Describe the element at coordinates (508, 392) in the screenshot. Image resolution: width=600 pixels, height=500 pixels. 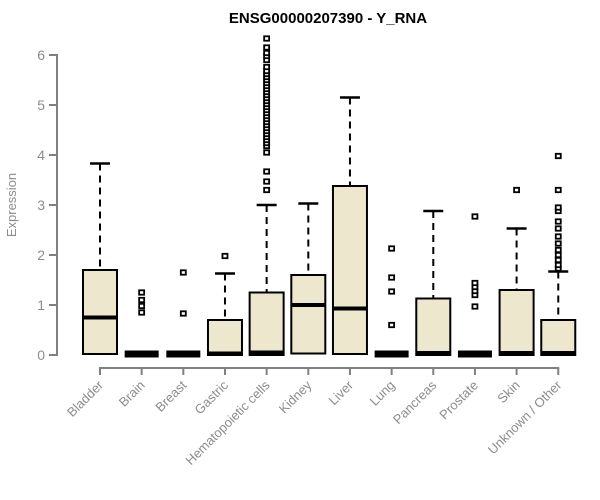
I see `x-category-label: Skin` at that location.